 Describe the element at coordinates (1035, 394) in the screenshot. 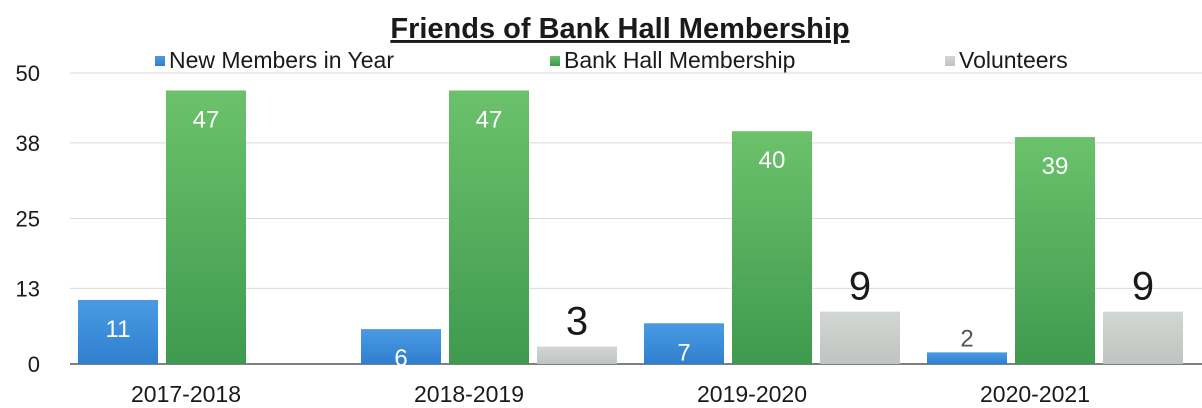

I see `x-category-label: 2020-2021` at that location.